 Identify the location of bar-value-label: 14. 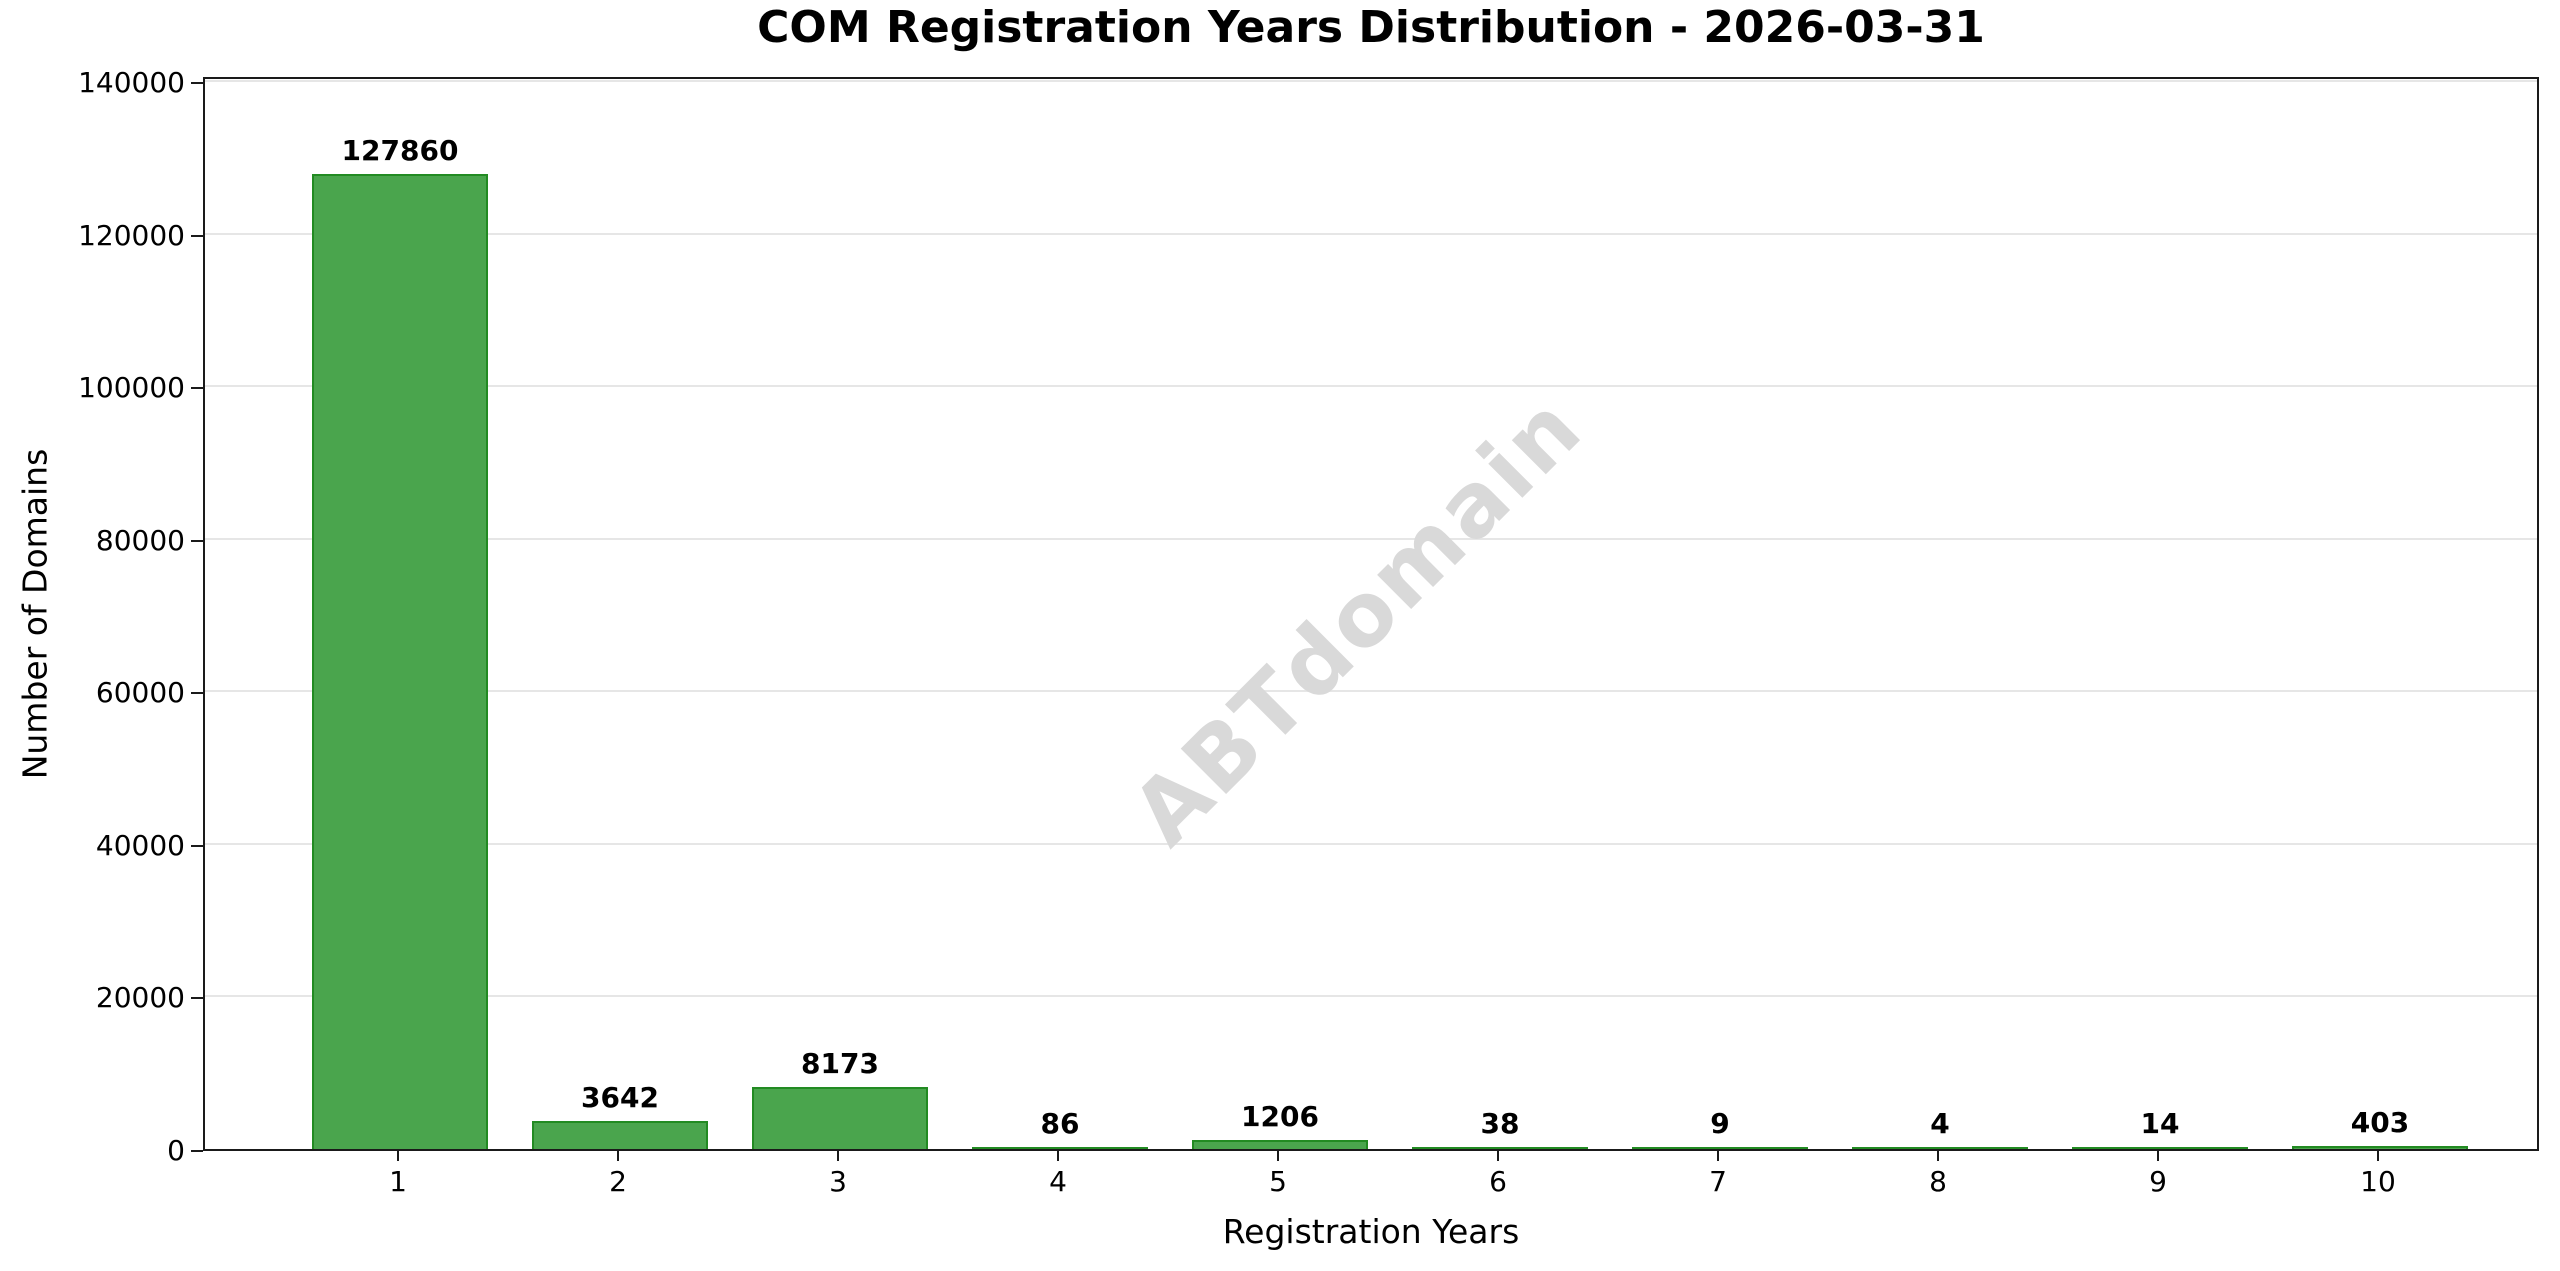
(2160, 1123).